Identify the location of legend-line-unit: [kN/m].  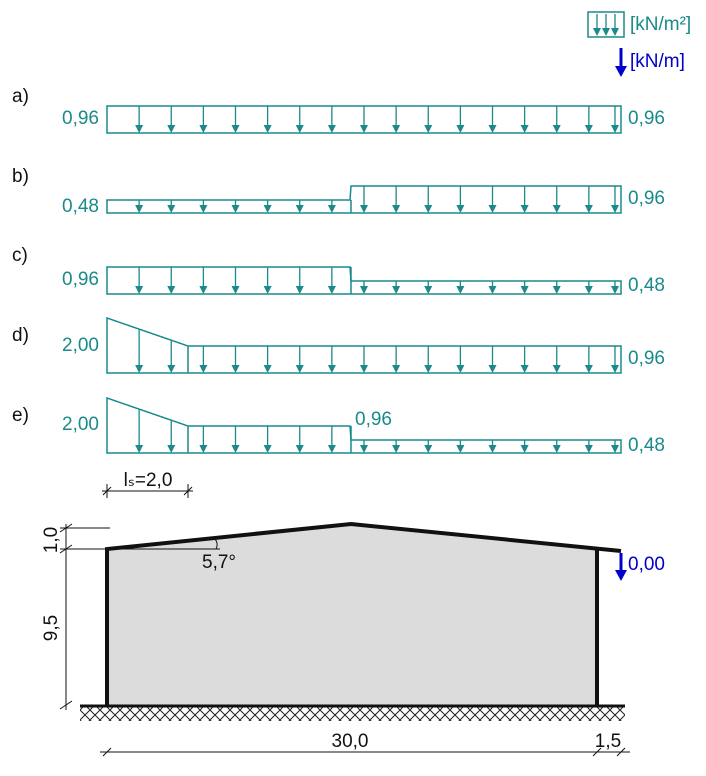
(657, 61).